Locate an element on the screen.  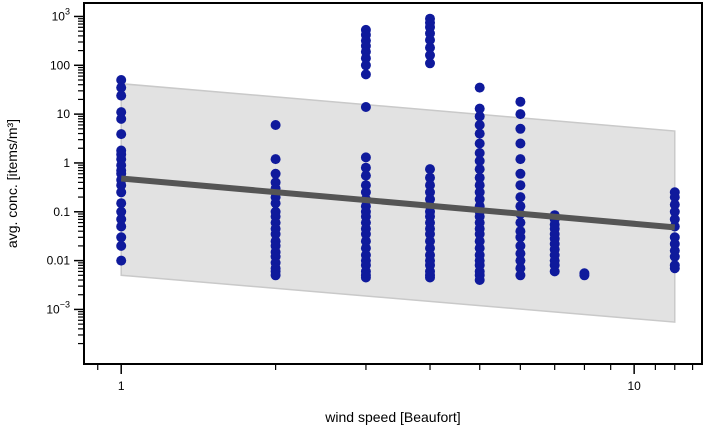
y-tick-label: 1 is located at coordinates (66, 163).